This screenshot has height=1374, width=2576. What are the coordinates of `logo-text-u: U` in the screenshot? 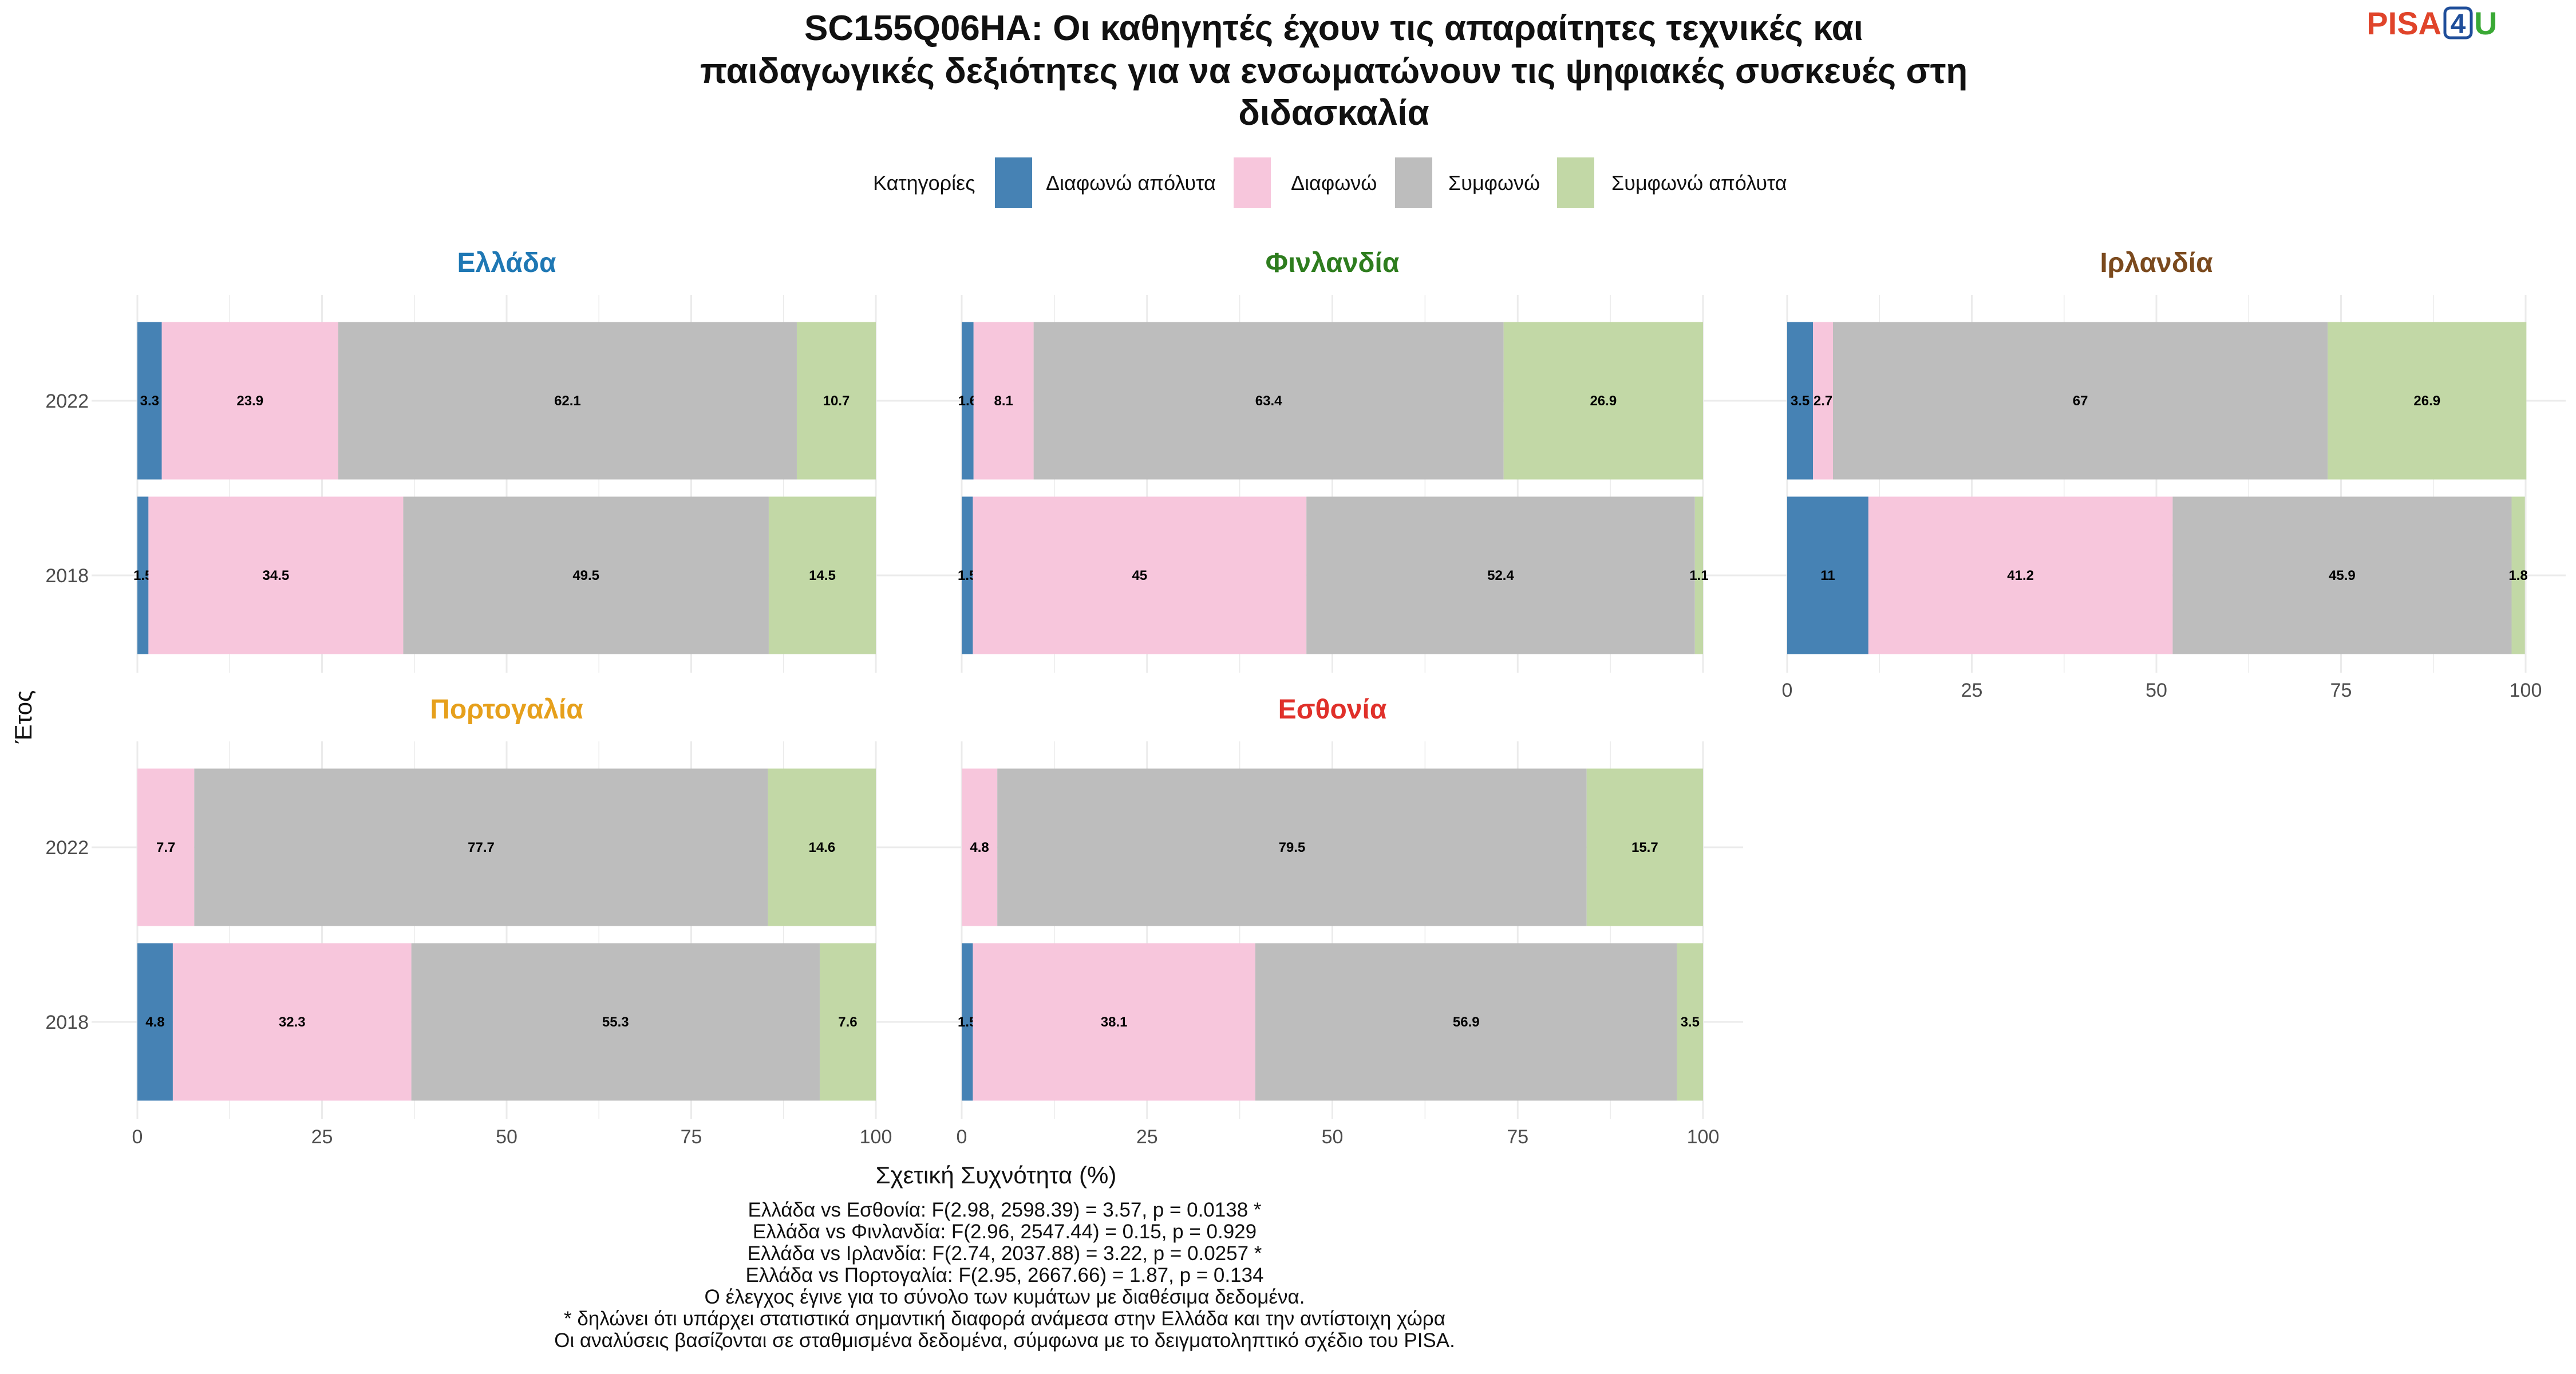 It's located at (2485, 23).